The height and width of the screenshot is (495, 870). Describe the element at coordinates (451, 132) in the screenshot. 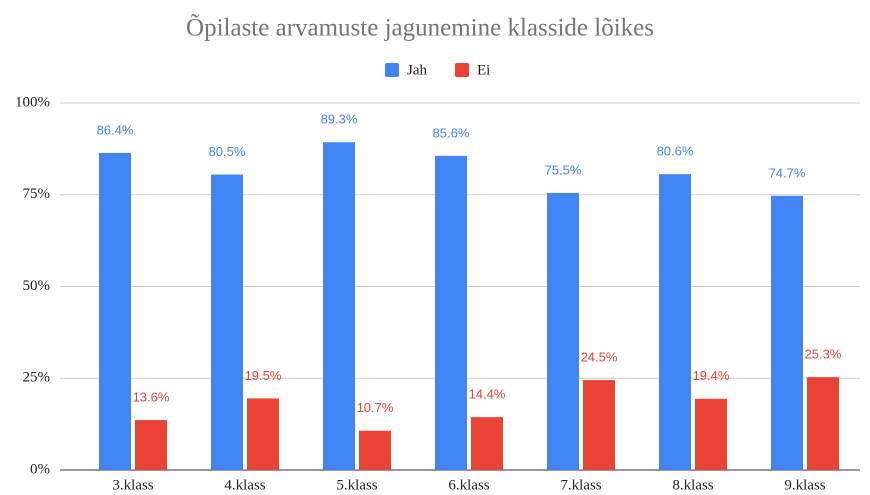

I see `value-label: 85.6%` at that location.